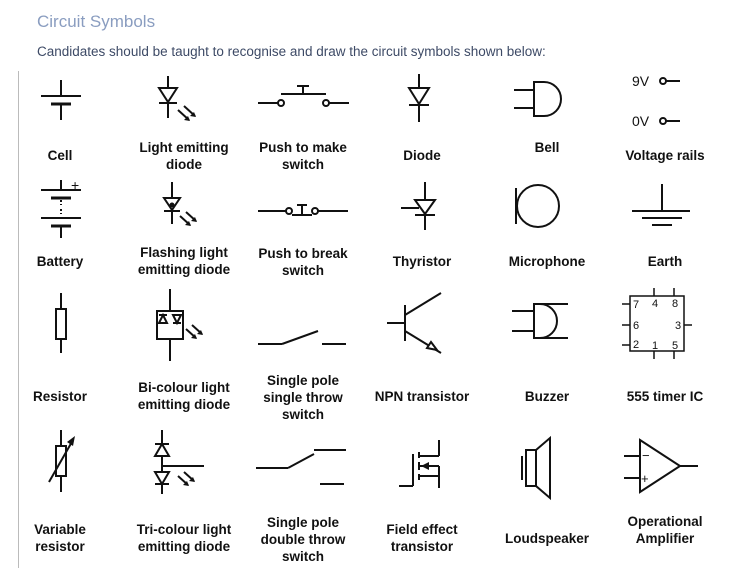 This screenshot has height=568, width=736. What do you see at coordinates (60, 209) in the screenshot?
I see `battery-icon: +` at bounding box center [60, 209].